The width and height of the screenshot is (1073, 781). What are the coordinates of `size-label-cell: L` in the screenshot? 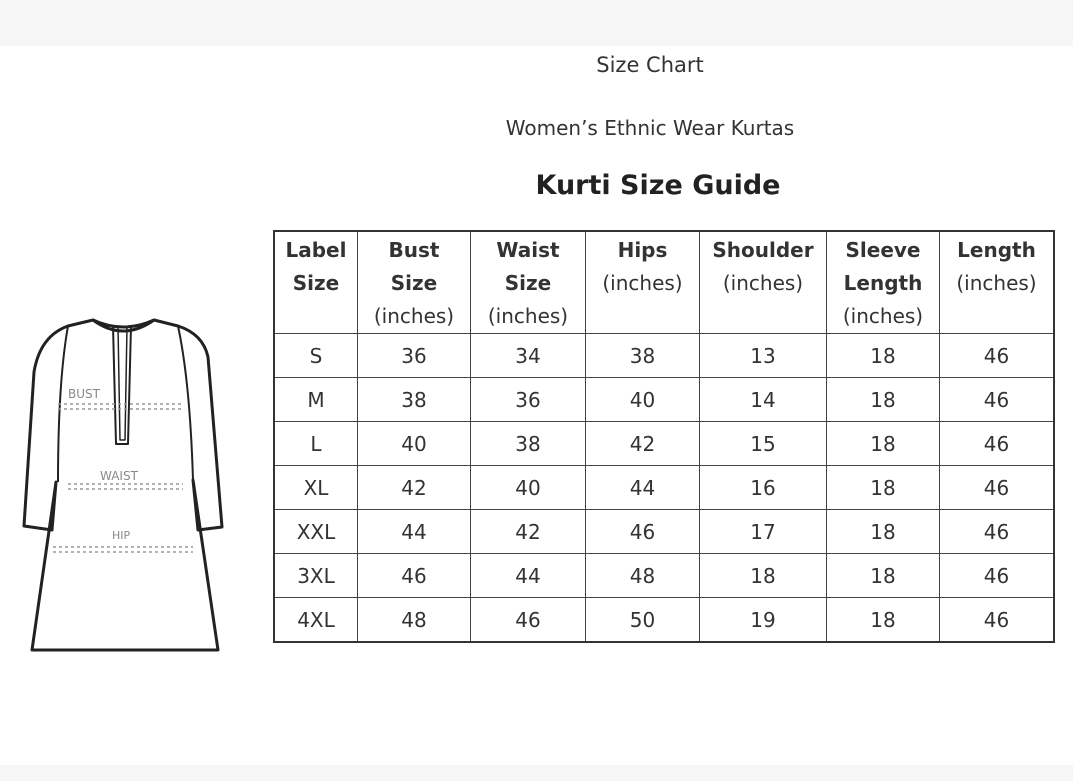 It's located at (315, 443).